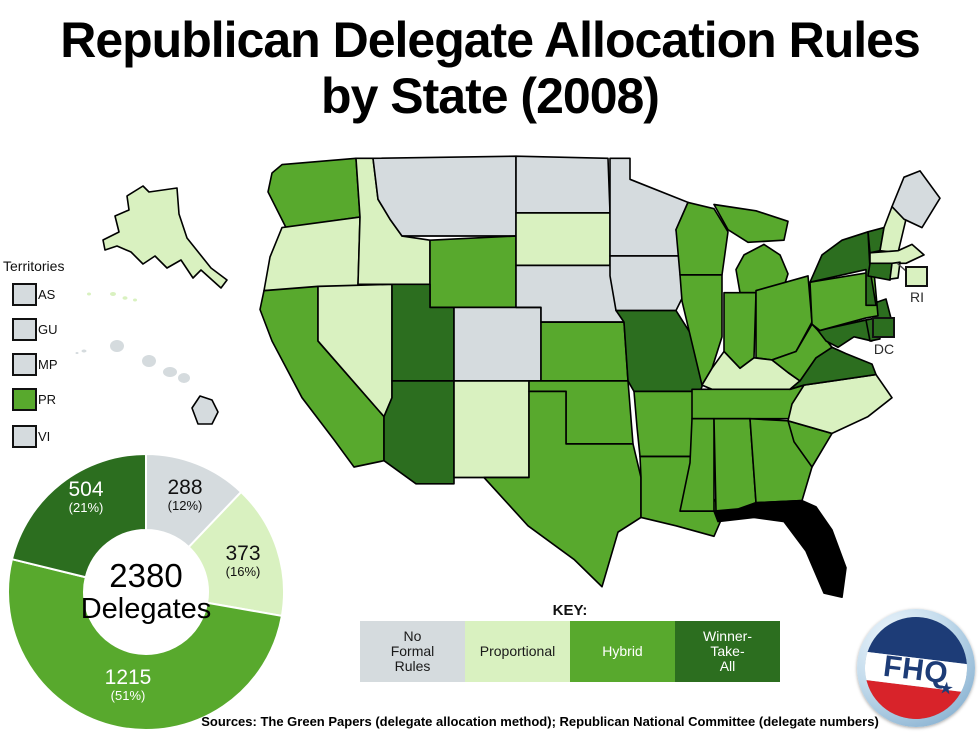  I want to click on state-wy, so click(473, 272).